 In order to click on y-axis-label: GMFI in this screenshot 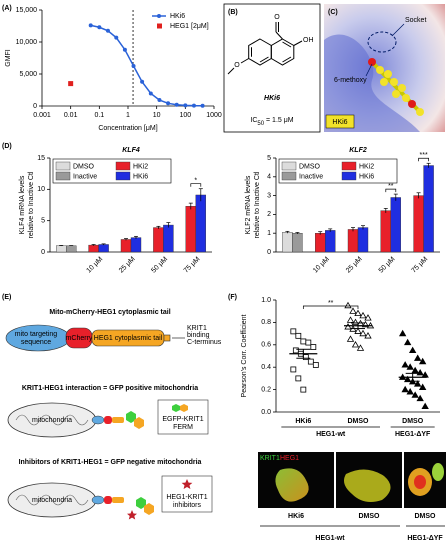, I will do `click(8, 58)`.